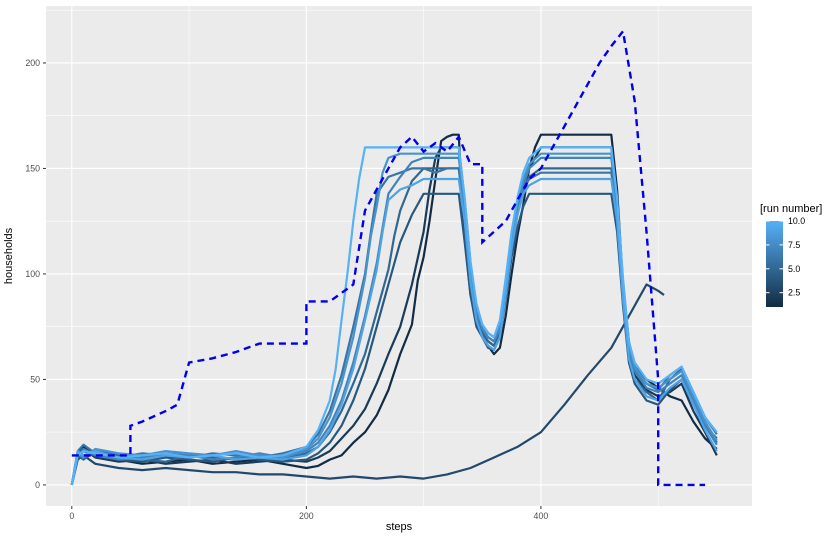 Image resolution: width=840 pixels, height=540 pixels. I want to click on legend: [run number] 10.0 7.5 5.0 2.5, so click(791, 255).